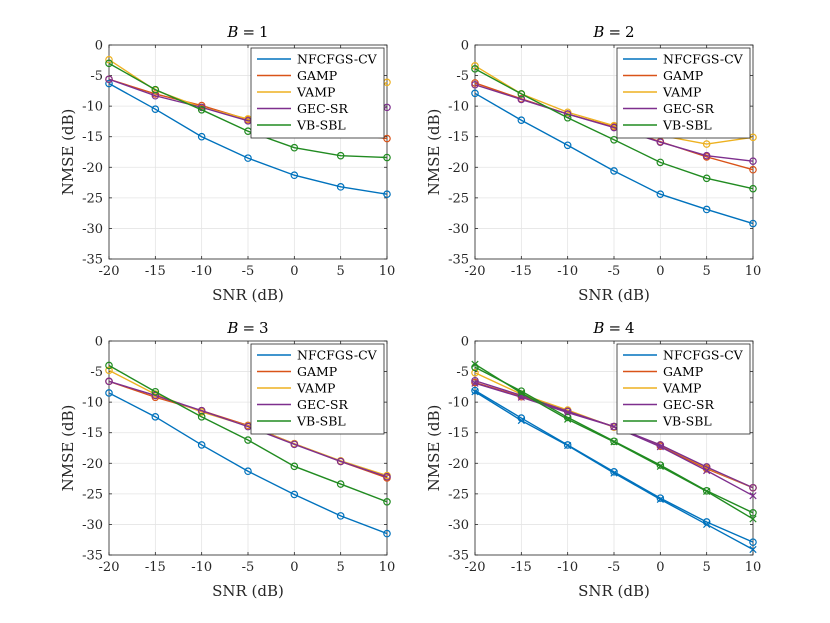 This screenshot has height=623, width=830. I want to click on x-tick-label: -20, so click(475, 271).